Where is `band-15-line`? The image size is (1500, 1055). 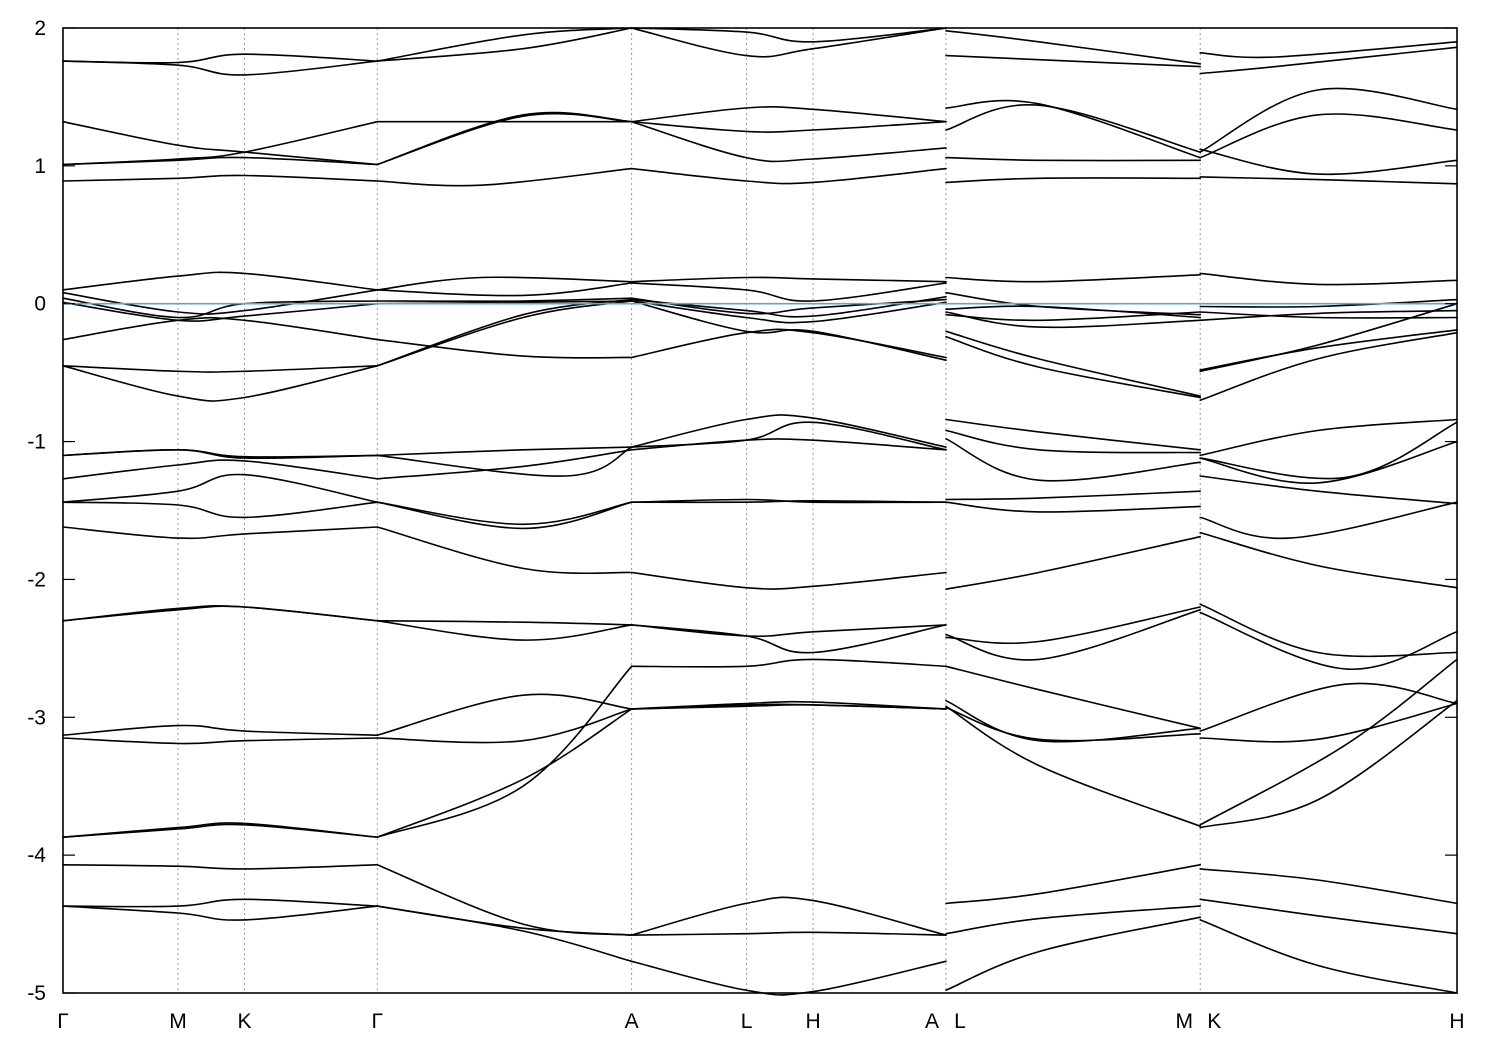 band-15-line is located at coordinates (220, 454).